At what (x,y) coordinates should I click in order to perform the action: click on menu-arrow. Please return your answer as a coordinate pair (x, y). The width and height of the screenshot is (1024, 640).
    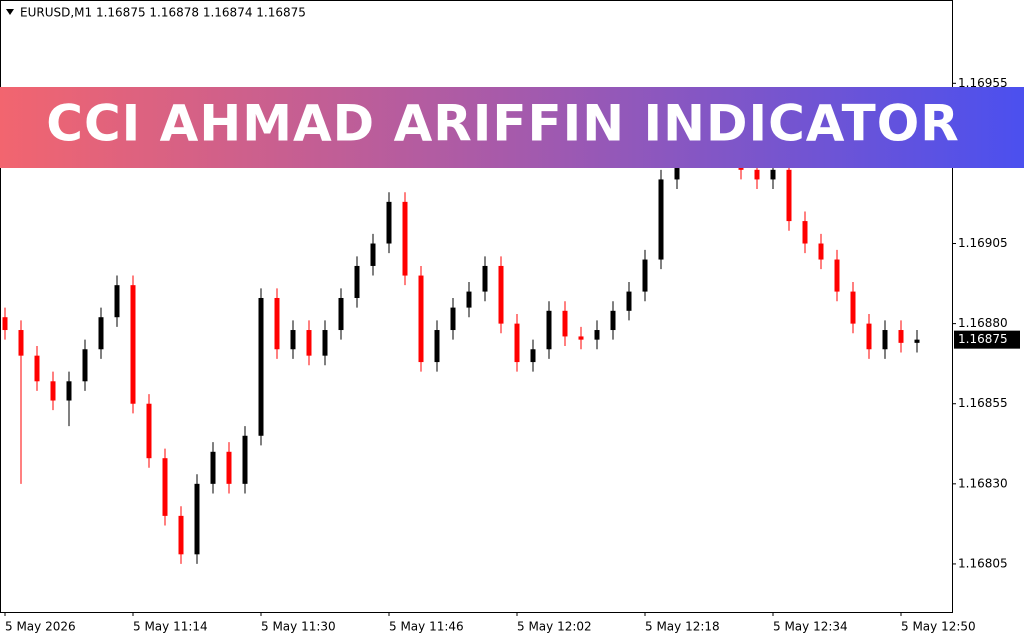
    Looking at the image, I should click on (10, 12).